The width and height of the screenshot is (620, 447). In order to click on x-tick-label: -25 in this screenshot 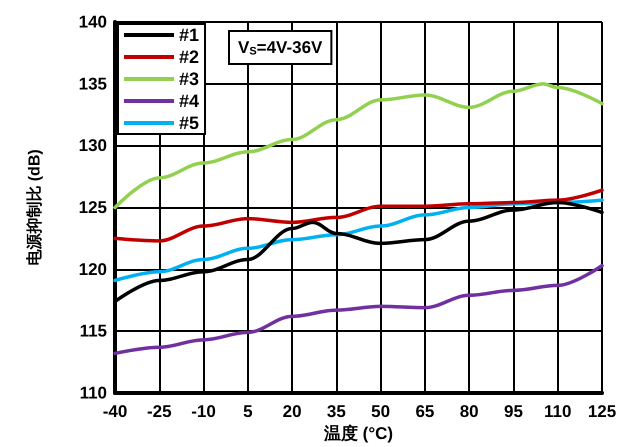, I will do `click(159, 411)`.